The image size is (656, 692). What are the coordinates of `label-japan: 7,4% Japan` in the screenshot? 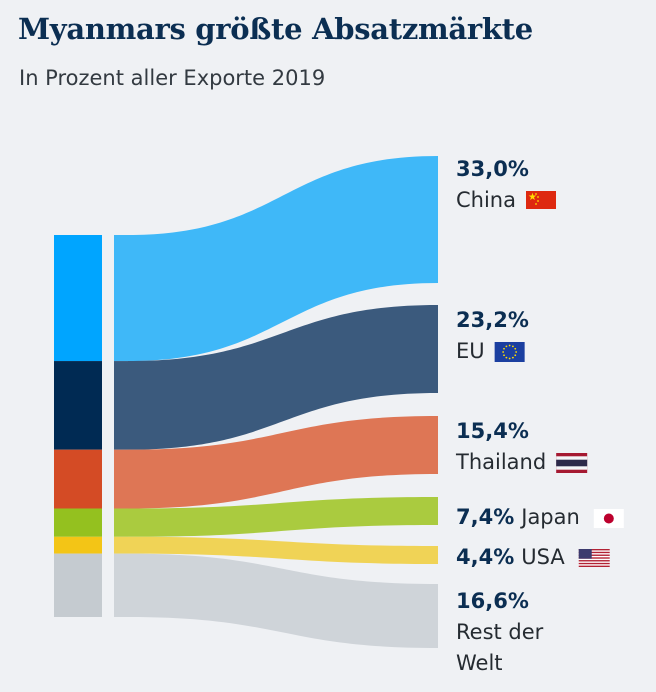 It's located at (540, 517).